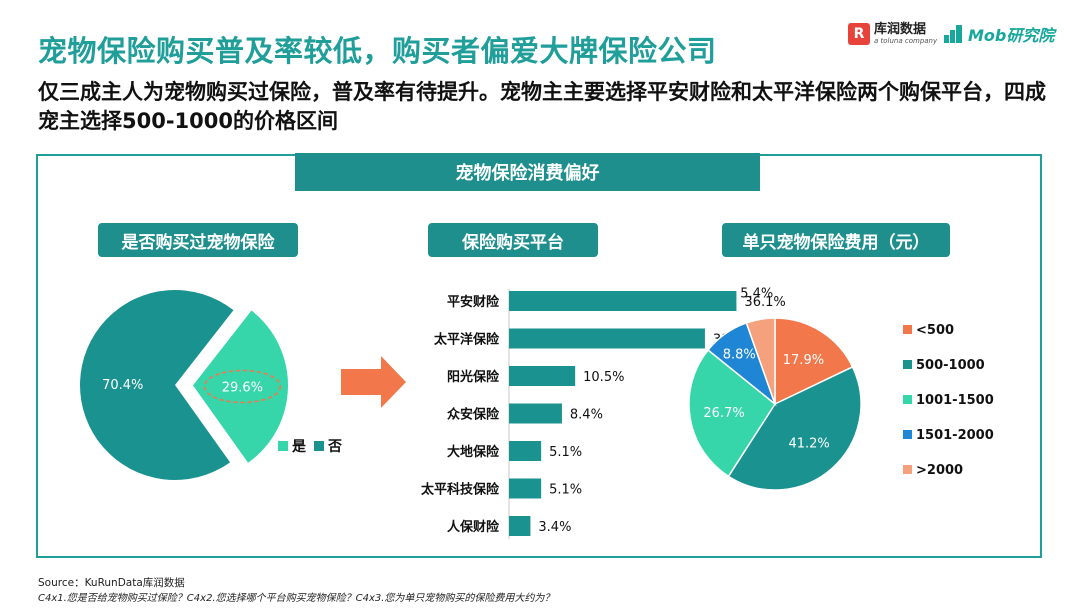 This screenshot has width=1080, height=608. Describe the element at coordinates (935, 330) in the screenshot. I see `pie3-legend-label: <500` at that location.